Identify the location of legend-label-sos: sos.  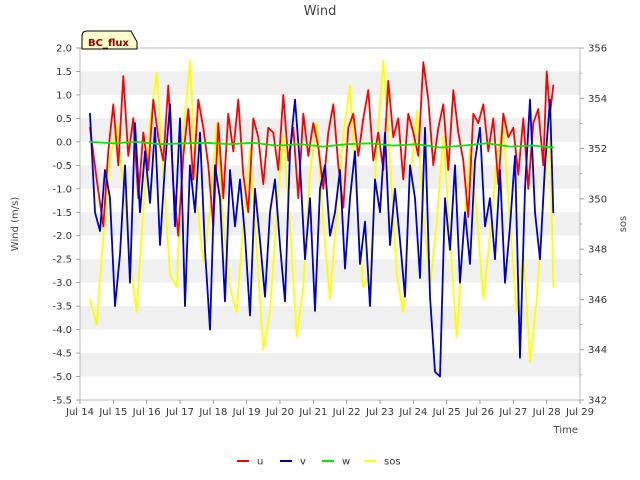
(392, 462).